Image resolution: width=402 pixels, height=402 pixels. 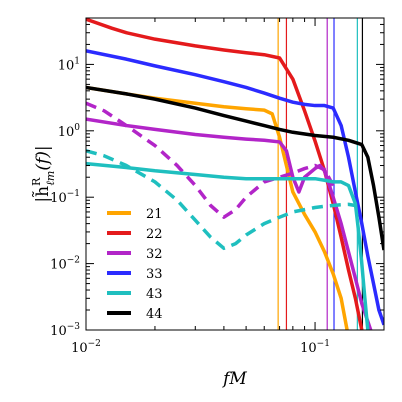 I want to click on legend-label-21: 21, so click(x=154, y=214).